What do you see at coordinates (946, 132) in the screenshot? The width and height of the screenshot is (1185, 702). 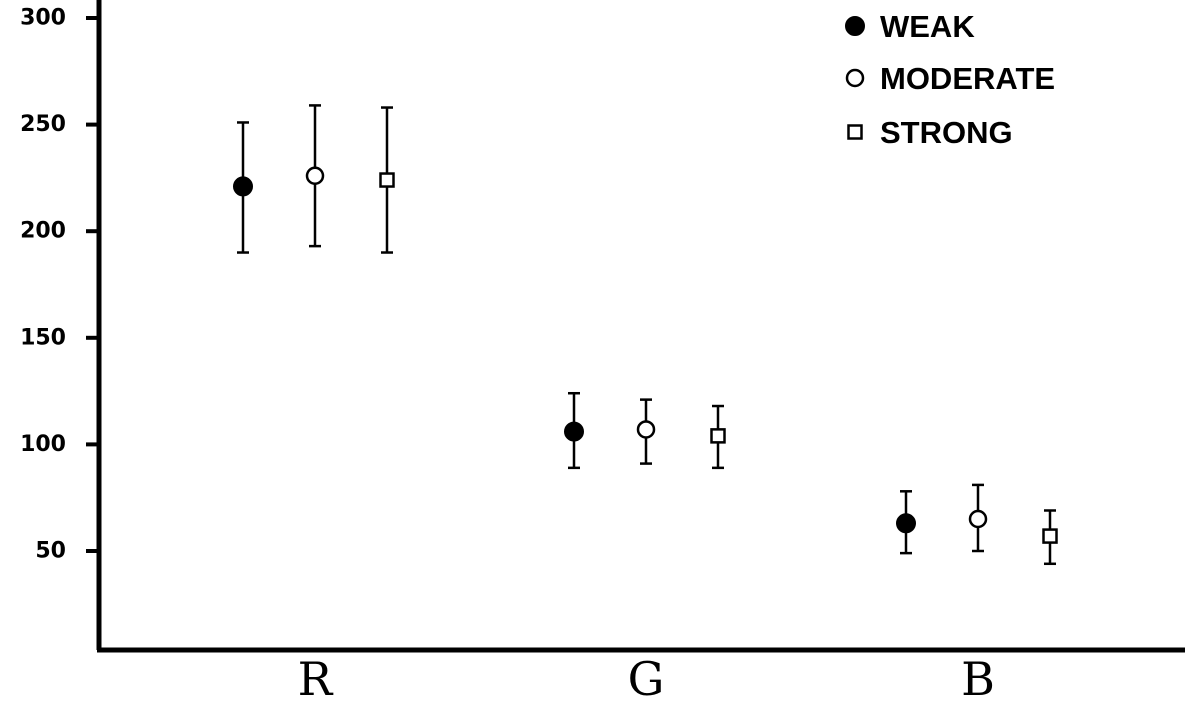 I see `legend-label: STRONG` at bounding box center [946, 132].